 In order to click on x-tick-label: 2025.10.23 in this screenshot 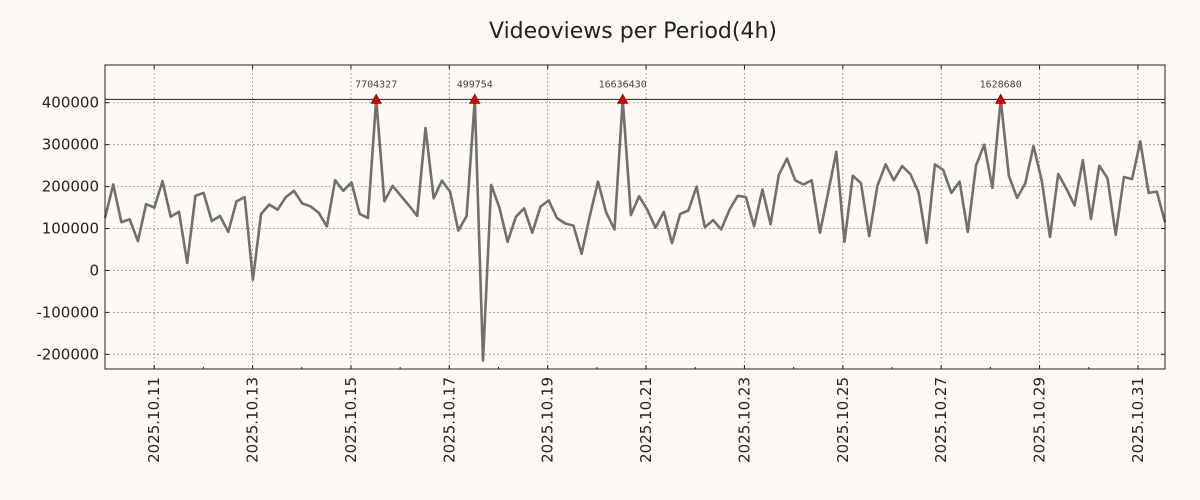, I will do `click(744, 420)`.